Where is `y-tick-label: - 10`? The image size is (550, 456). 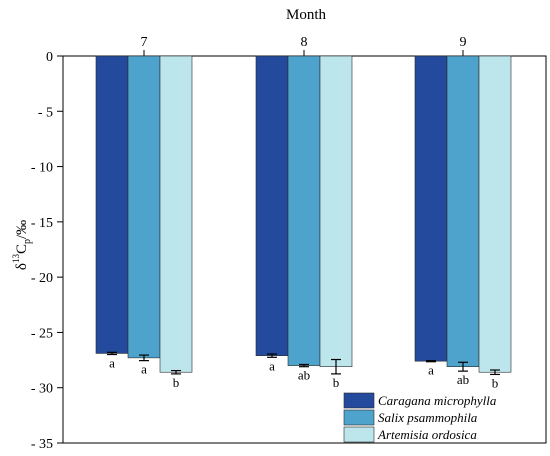
y-tick-label: - 10 is located at coordinates (42, 168).